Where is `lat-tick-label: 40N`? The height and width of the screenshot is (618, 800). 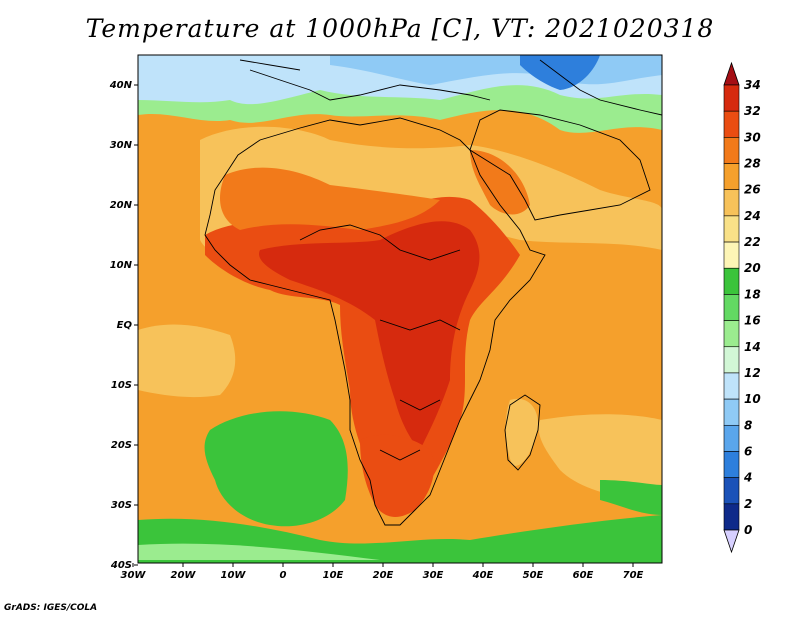 lat-tick-label: 40N is located at coordinates (121, 85).